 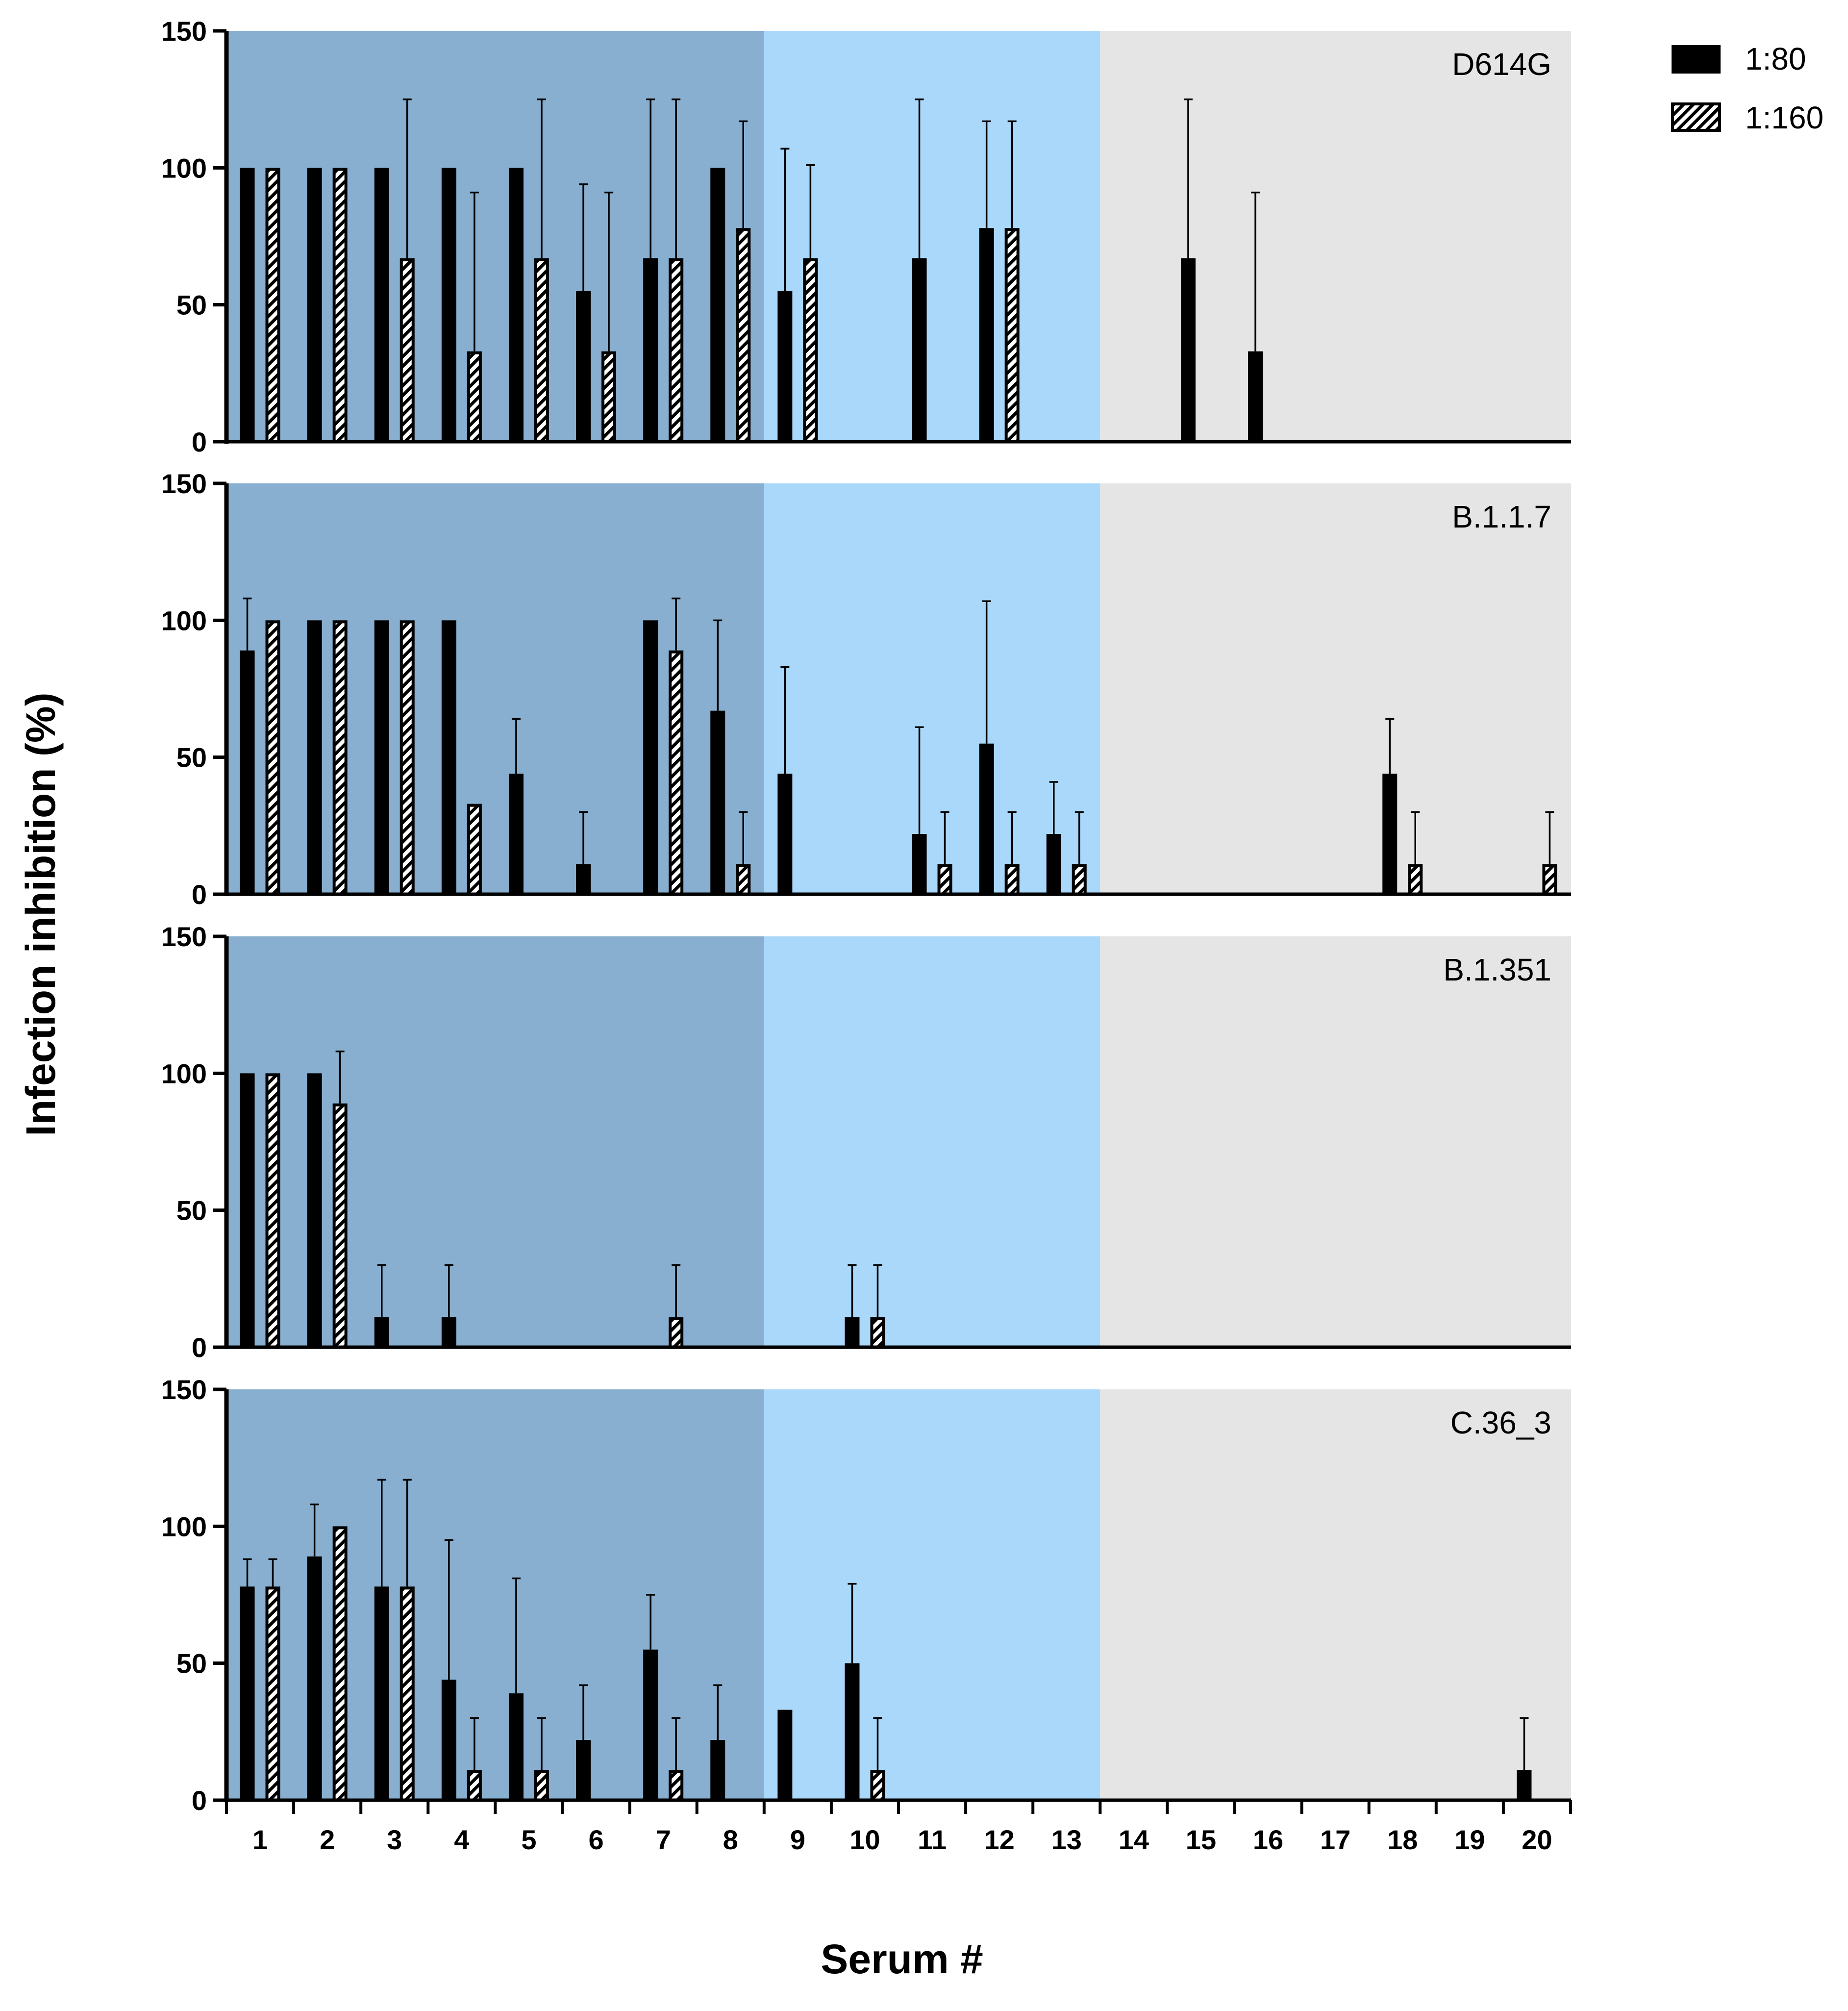 What do you see at coordinates (199, 442) in the screenshot?
I see `y-tick-label: 0` at bounding box center [199, 442].